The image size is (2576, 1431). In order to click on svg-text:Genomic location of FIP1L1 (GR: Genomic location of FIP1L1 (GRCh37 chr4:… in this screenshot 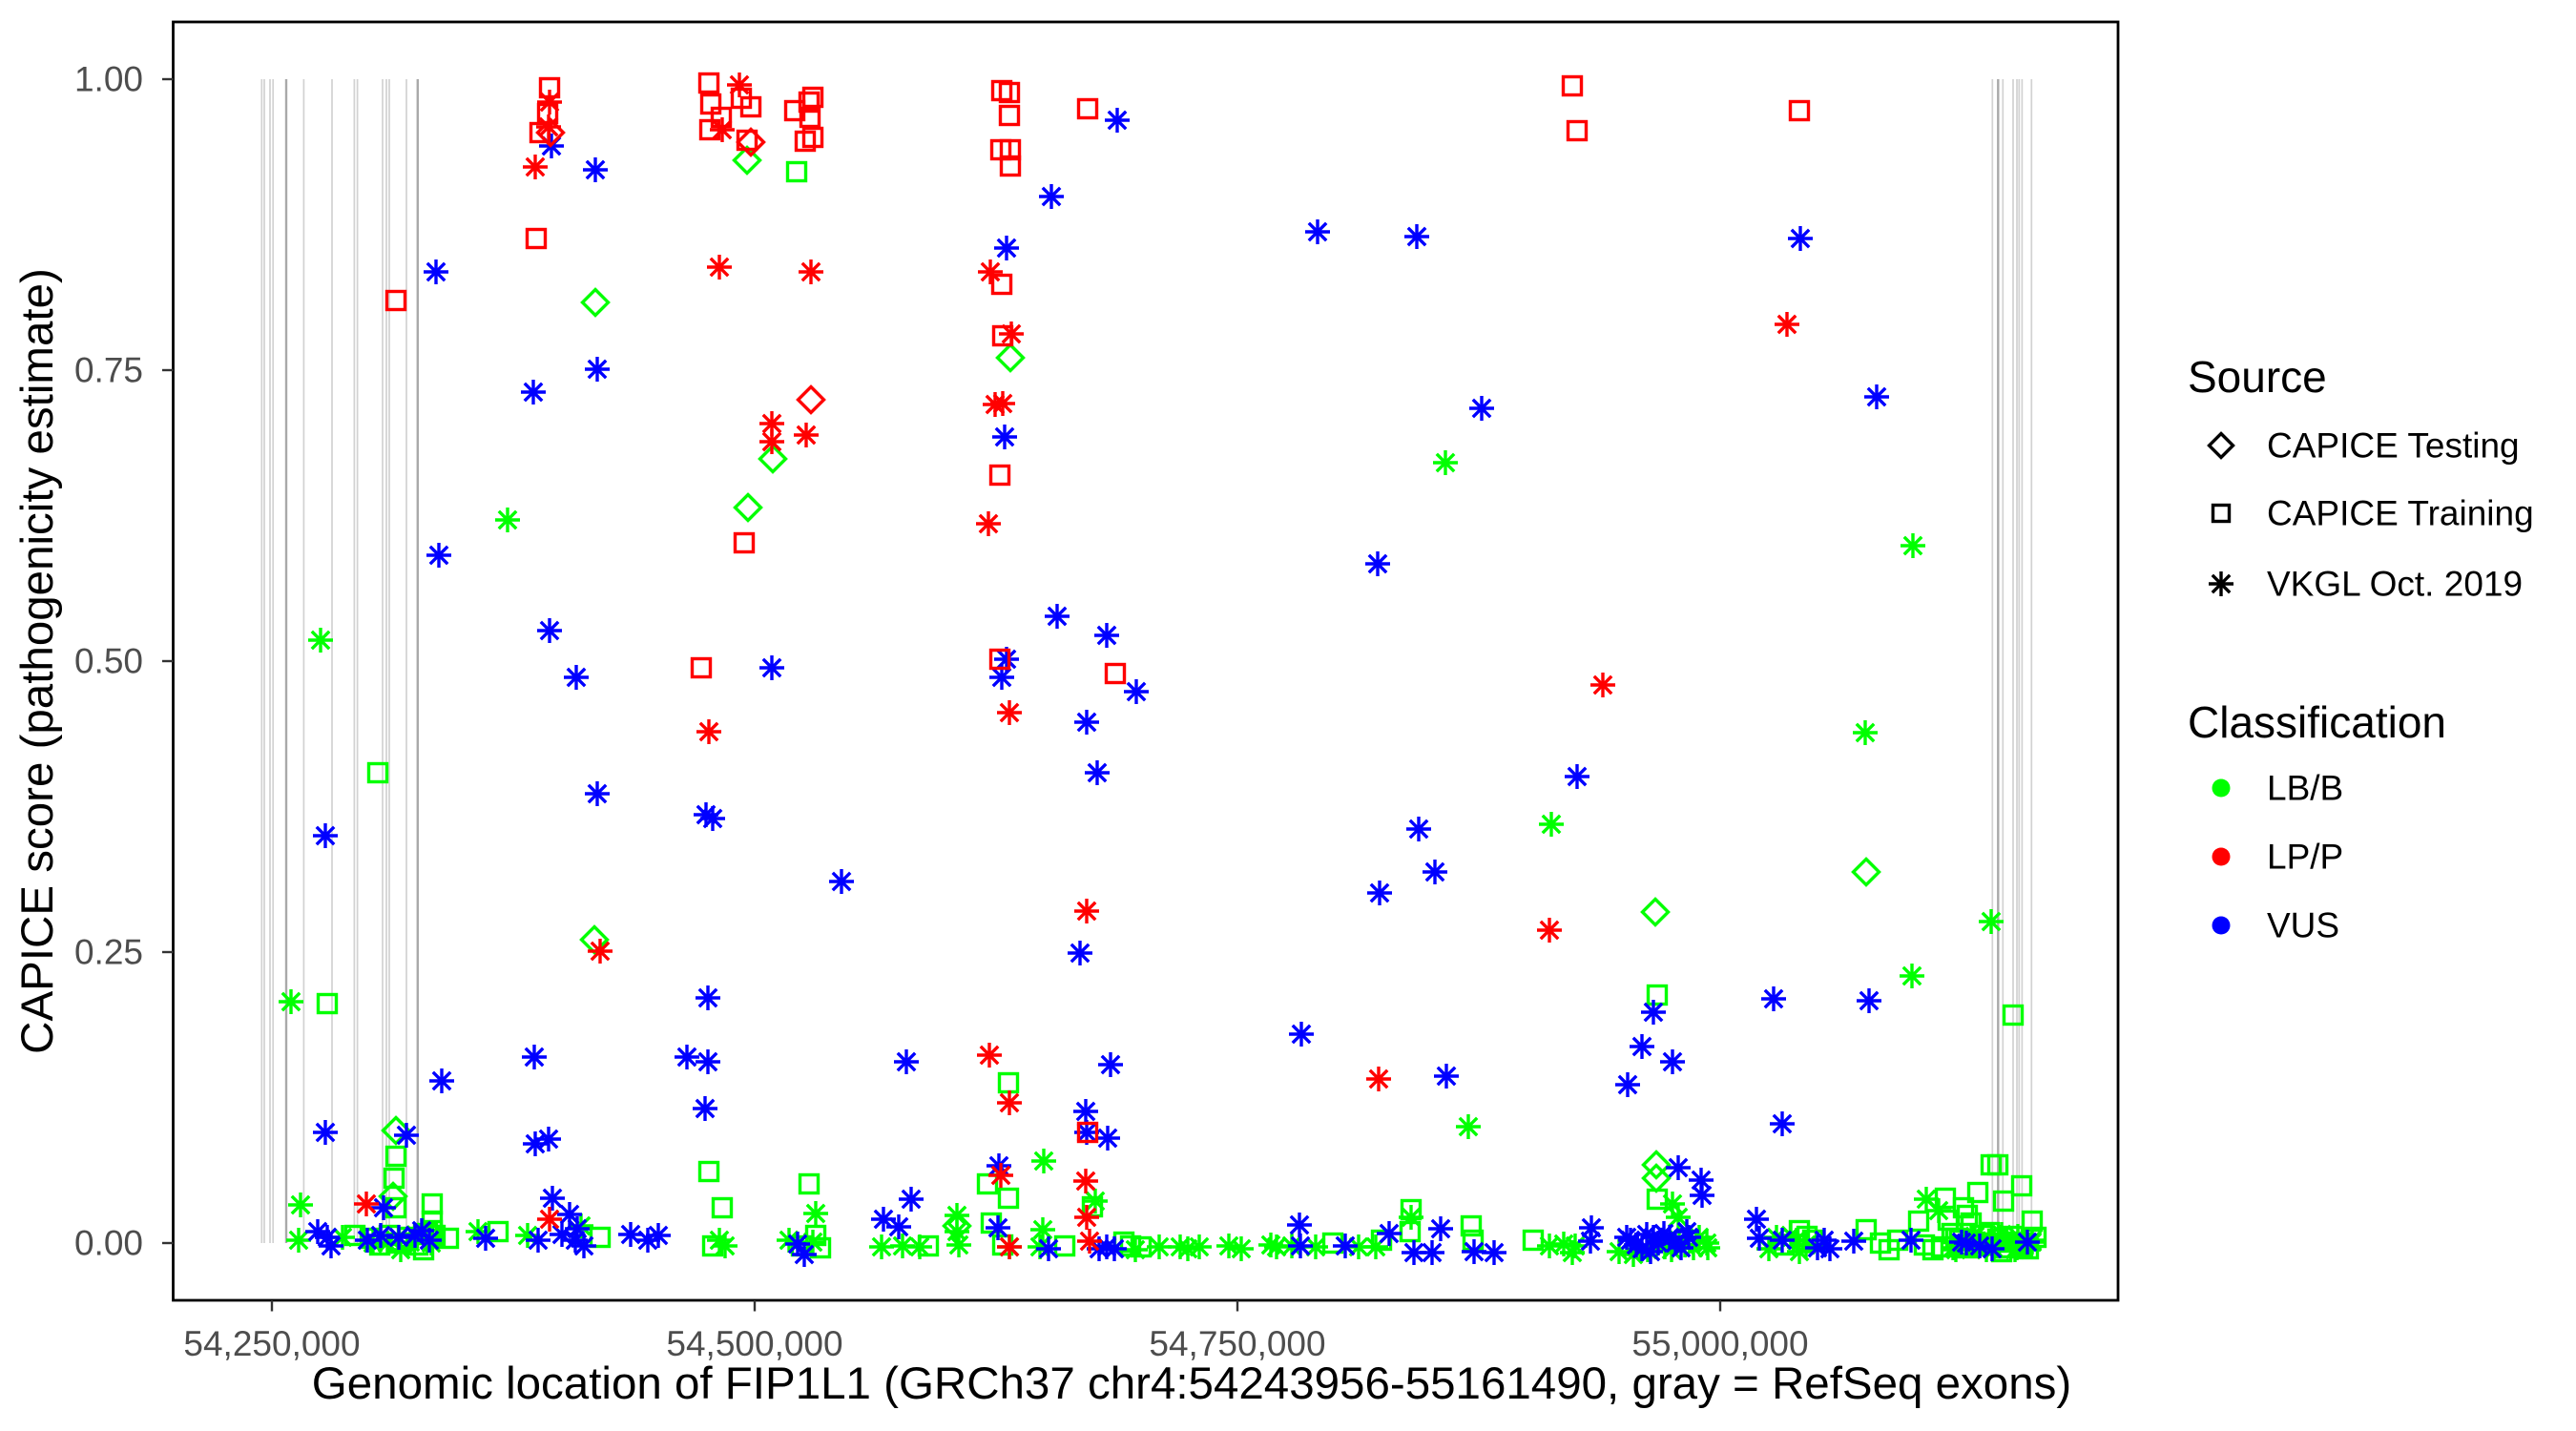, I will do `click(1191, 1383)`.